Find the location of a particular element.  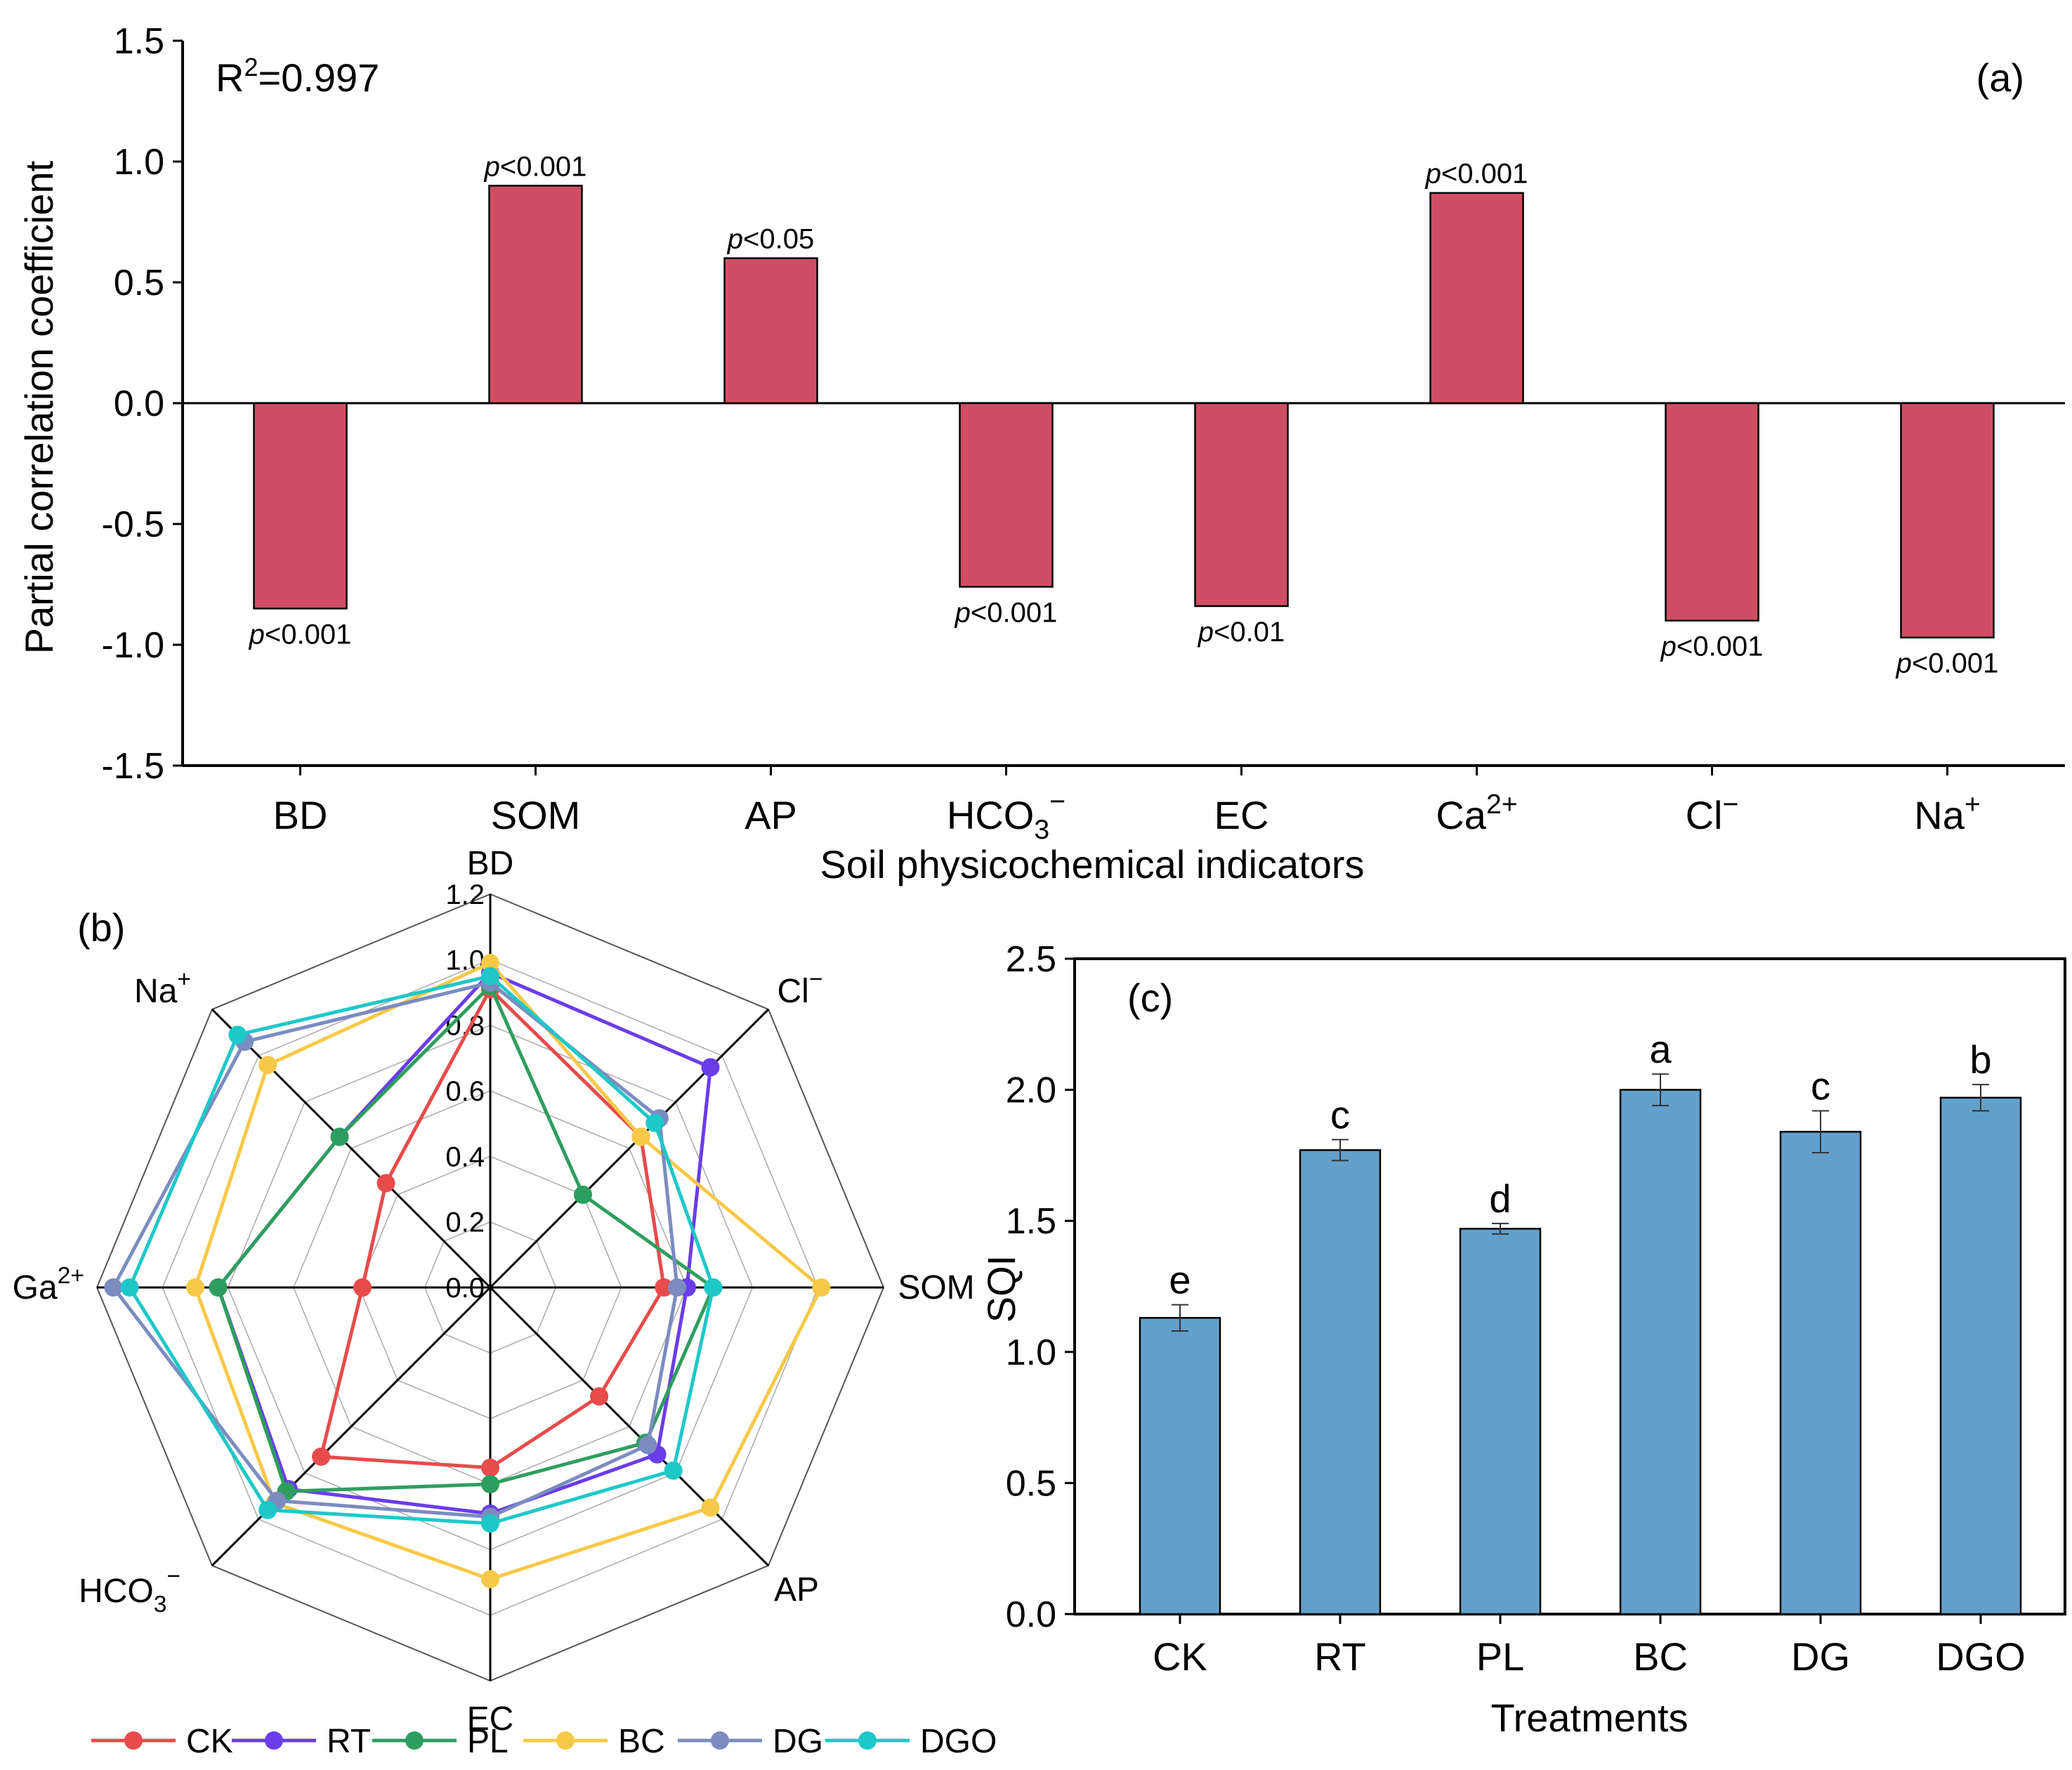

panel-a-y-tick-label: 0.0 is located at coordinates (139, 403).